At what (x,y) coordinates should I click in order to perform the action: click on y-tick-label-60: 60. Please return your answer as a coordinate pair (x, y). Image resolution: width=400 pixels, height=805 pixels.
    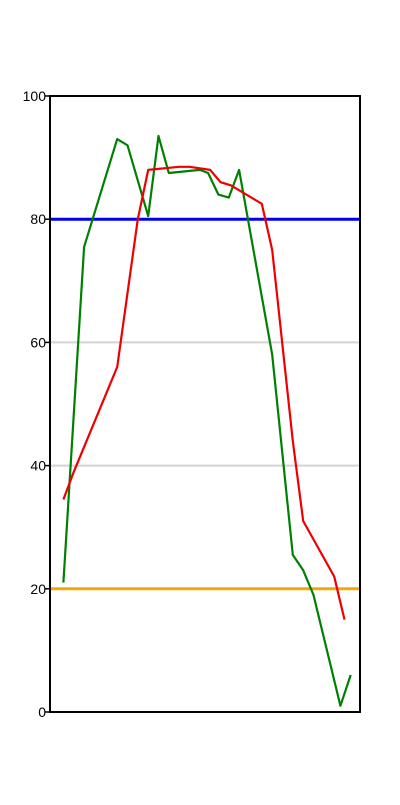
    Looking at the image, I should click on (38, 342).